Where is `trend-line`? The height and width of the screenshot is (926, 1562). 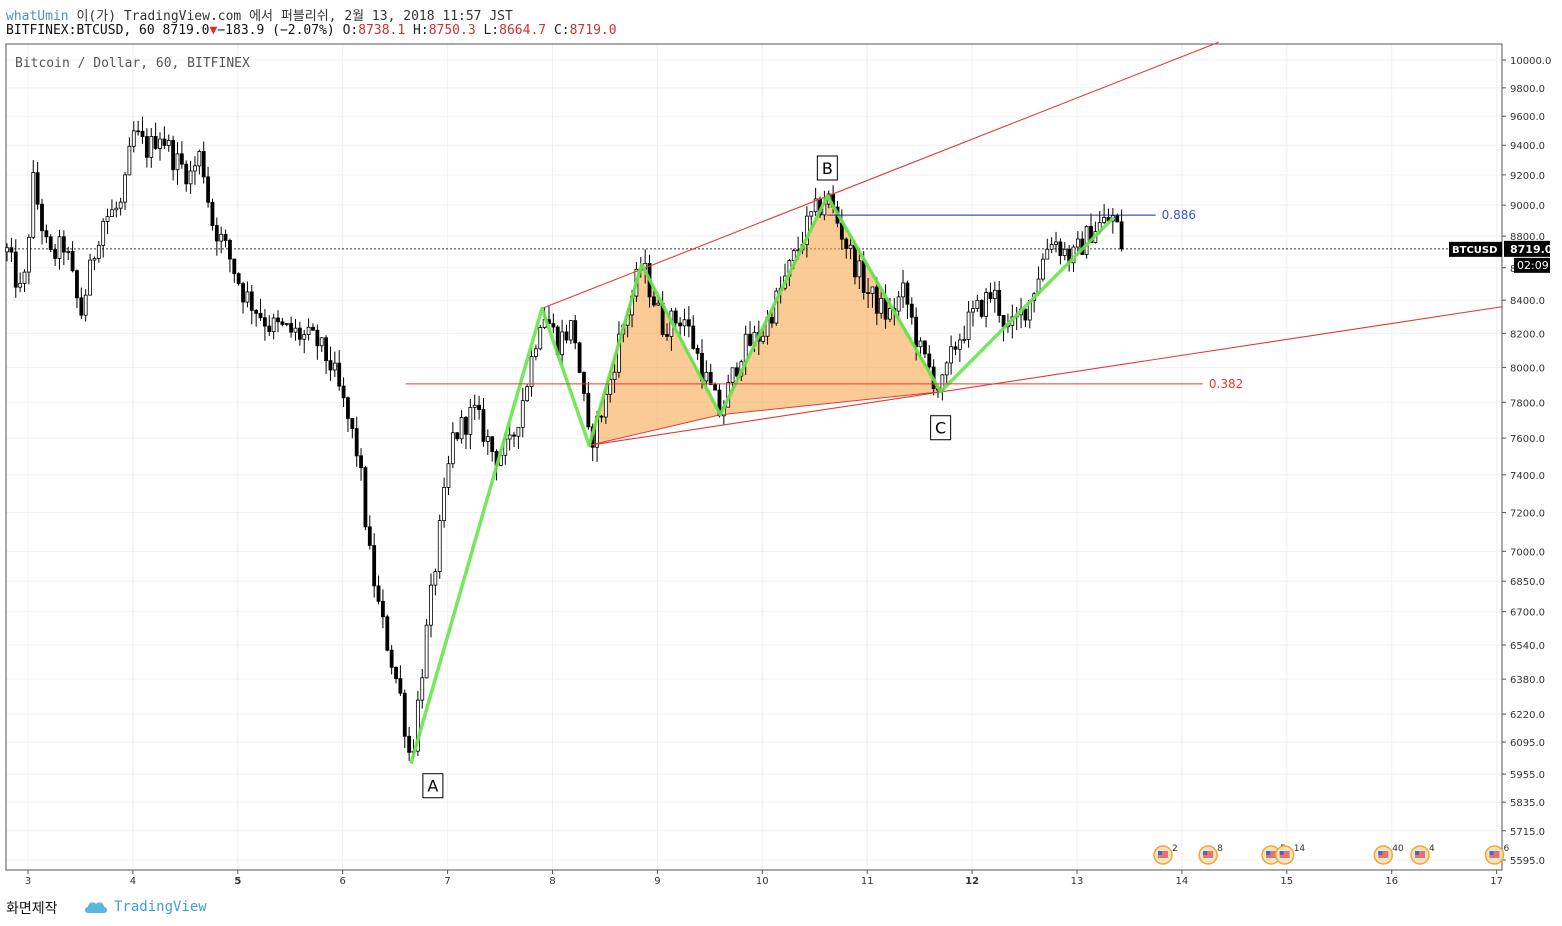 trend-line is located at coordinates (1045, 376).